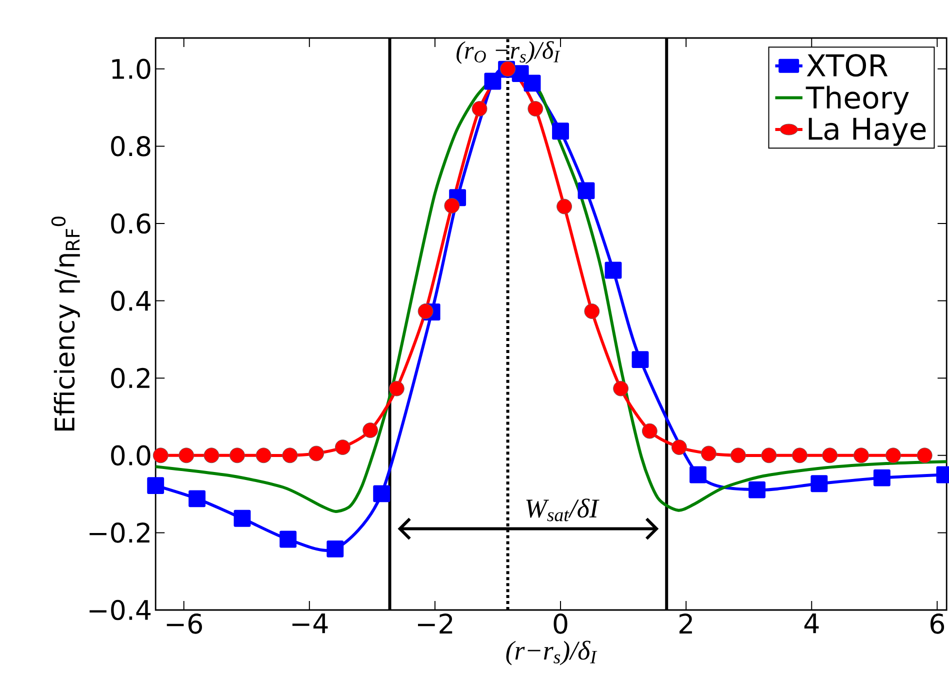 The width and height of the screenshot is (949, 700). Describe the element at coordinates (508, 52) in the screenshot. I see `ref-line-label: (r$_{O}$ −r$_{s}$)/δ$_{I}$` at that location.